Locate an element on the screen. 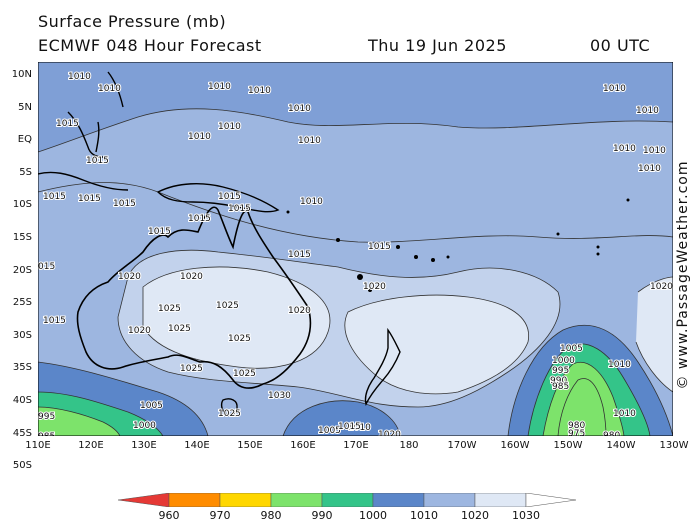  pressure-high-core-west is located at coordinates (236, 318).